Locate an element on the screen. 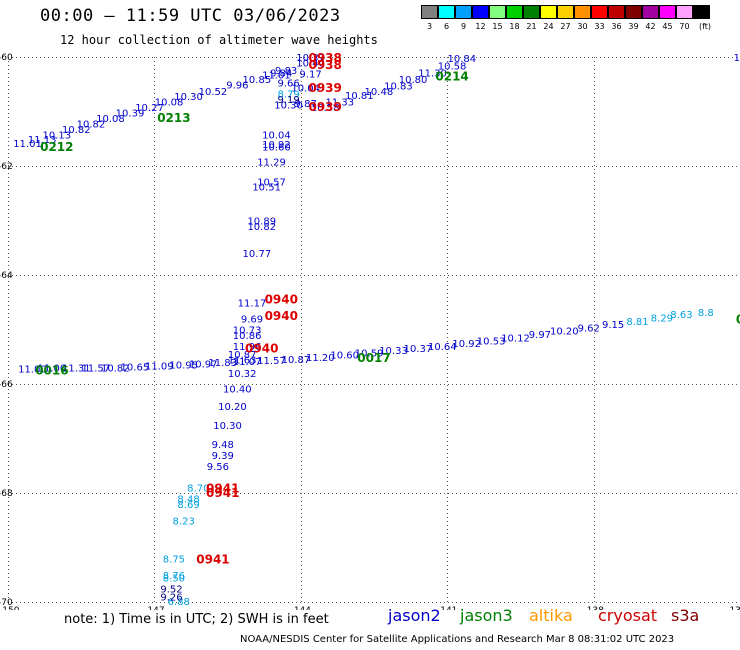 This screenshot has height=650, width=740. data-label: 0940 is located at coordinates (281, 300).